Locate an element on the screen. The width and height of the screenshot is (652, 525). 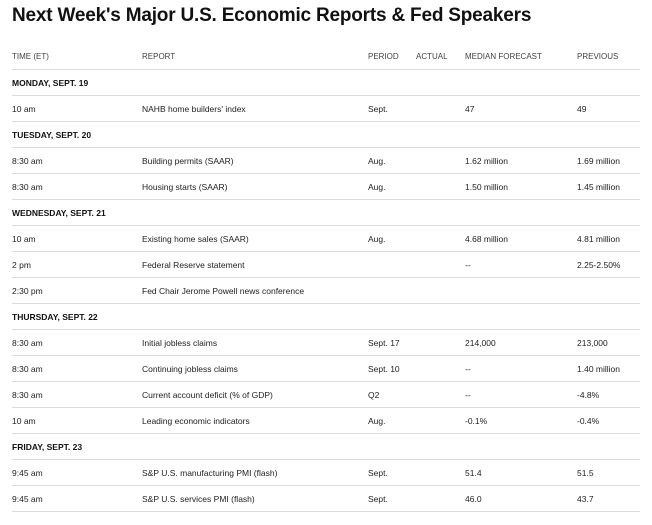
cell-median-forecast: 47 is located at coordinates (521, 108).